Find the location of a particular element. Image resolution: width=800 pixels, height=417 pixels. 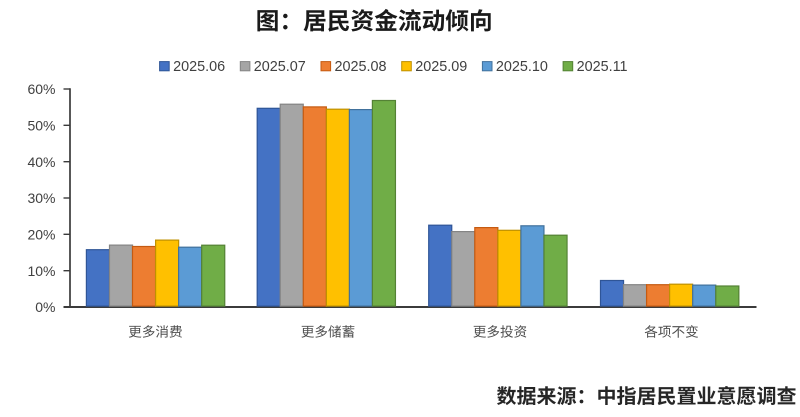

svg-text: 0% is located at coordinates (45, 307).